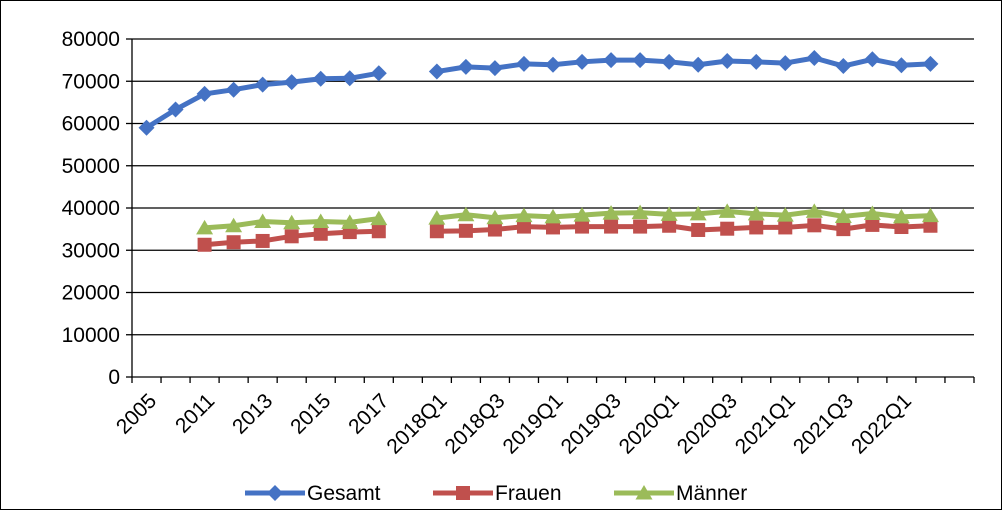 The image size is (1004, 513). Describe the element at coordinates (649, 423) in the screenshot. I see `x-tick-label: 2020Q1` at that location.